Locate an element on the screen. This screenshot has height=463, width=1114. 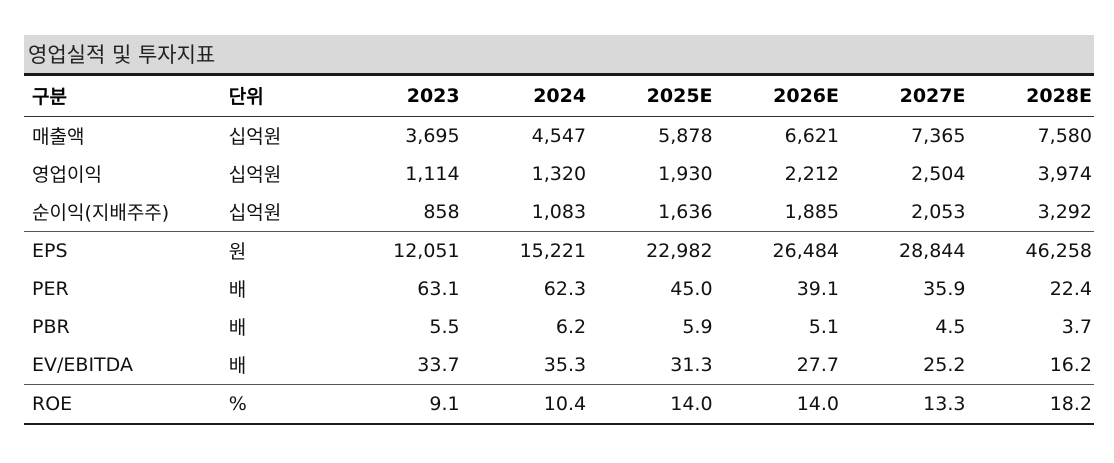
cell-value: 63.1 is located at coordinates (438, 288).